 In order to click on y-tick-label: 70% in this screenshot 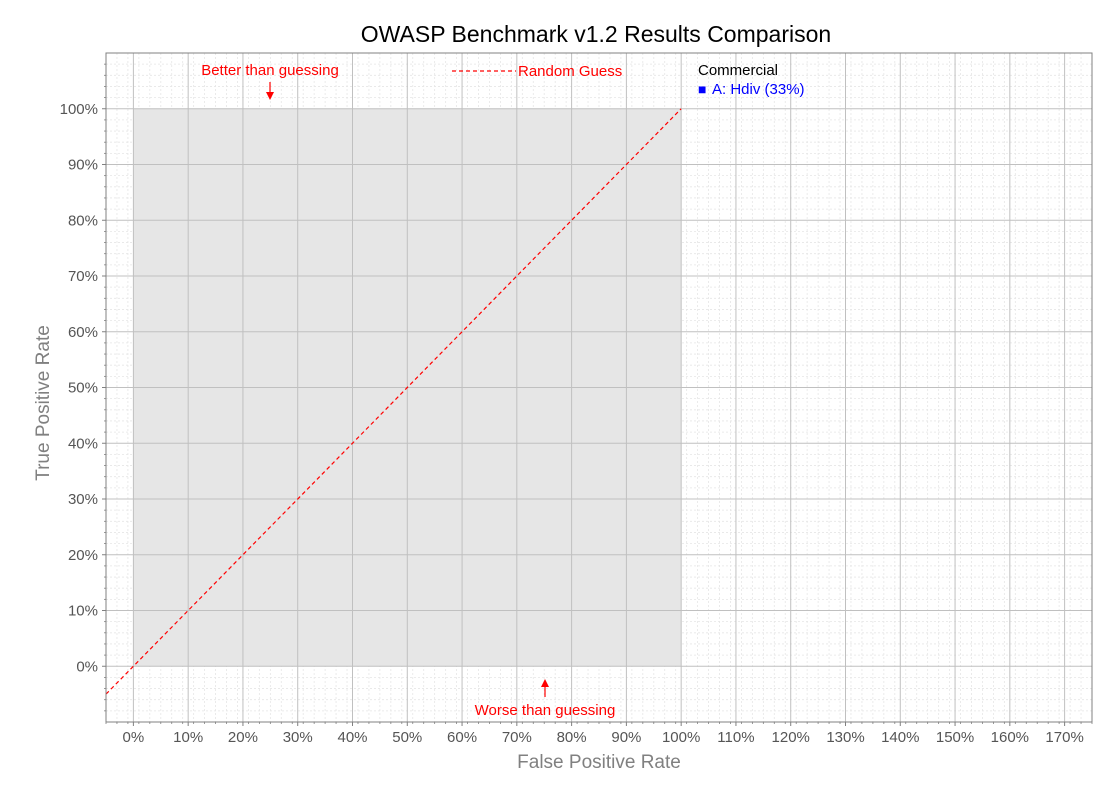, I will do `click(83, 276)`.